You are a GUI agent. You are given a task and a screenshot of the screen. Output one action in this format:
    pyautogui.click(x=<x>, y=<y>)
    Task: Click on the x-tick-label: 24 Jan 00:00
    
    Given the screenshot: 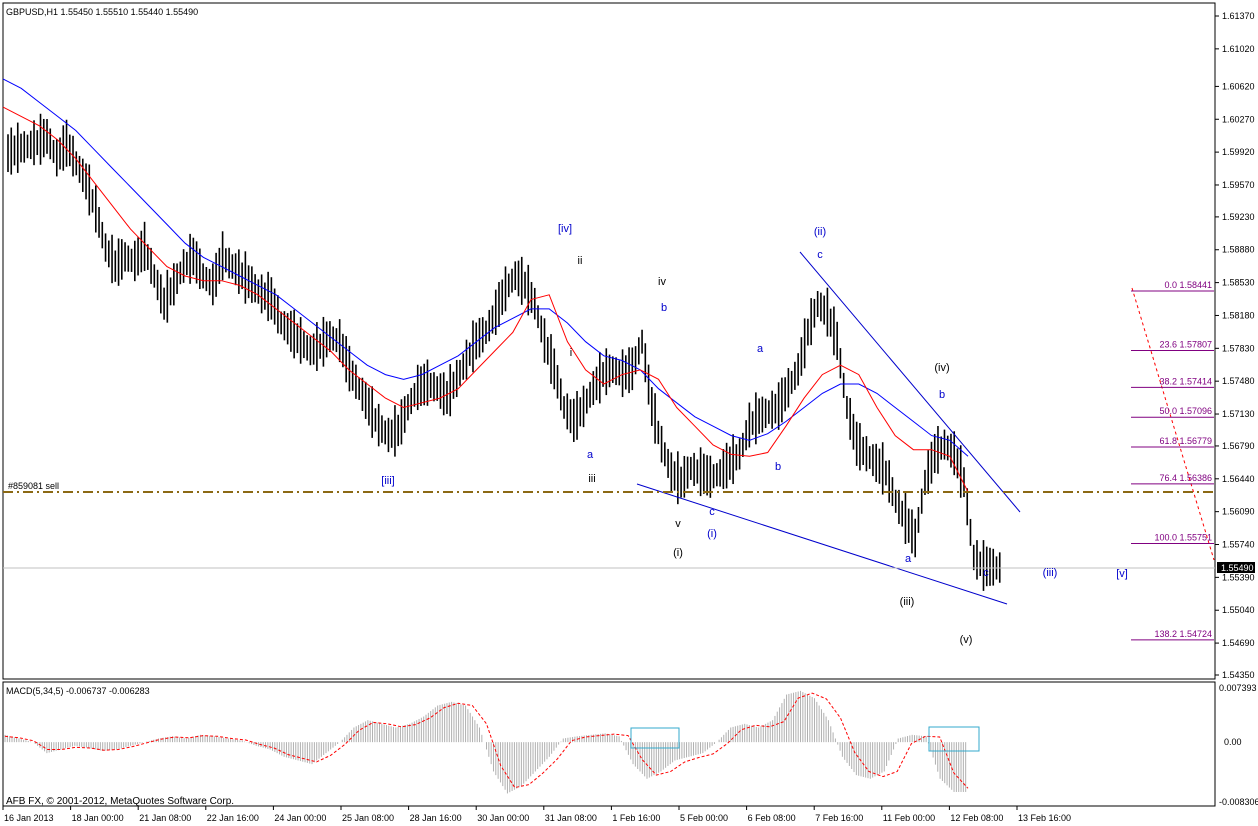 What is the action you would take?
    pyautogui.click(x=300, y=818)
    